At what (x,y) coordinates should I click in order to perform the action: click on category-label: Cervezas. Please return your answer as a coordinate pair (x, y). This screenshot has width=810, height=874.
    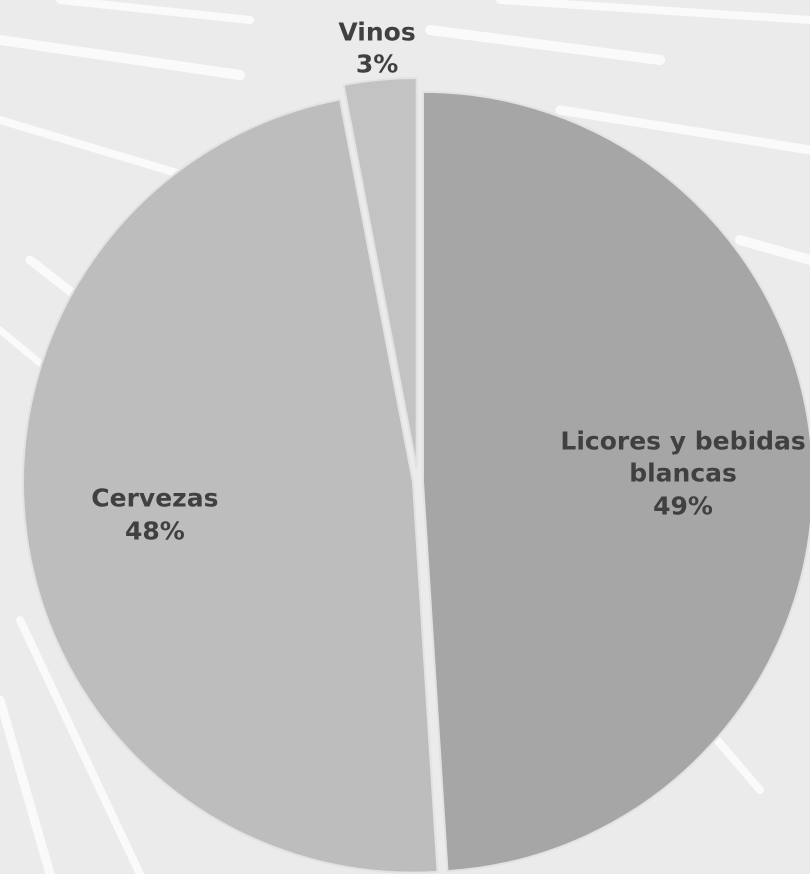
    Looking at the image, I should click on (155, 498).